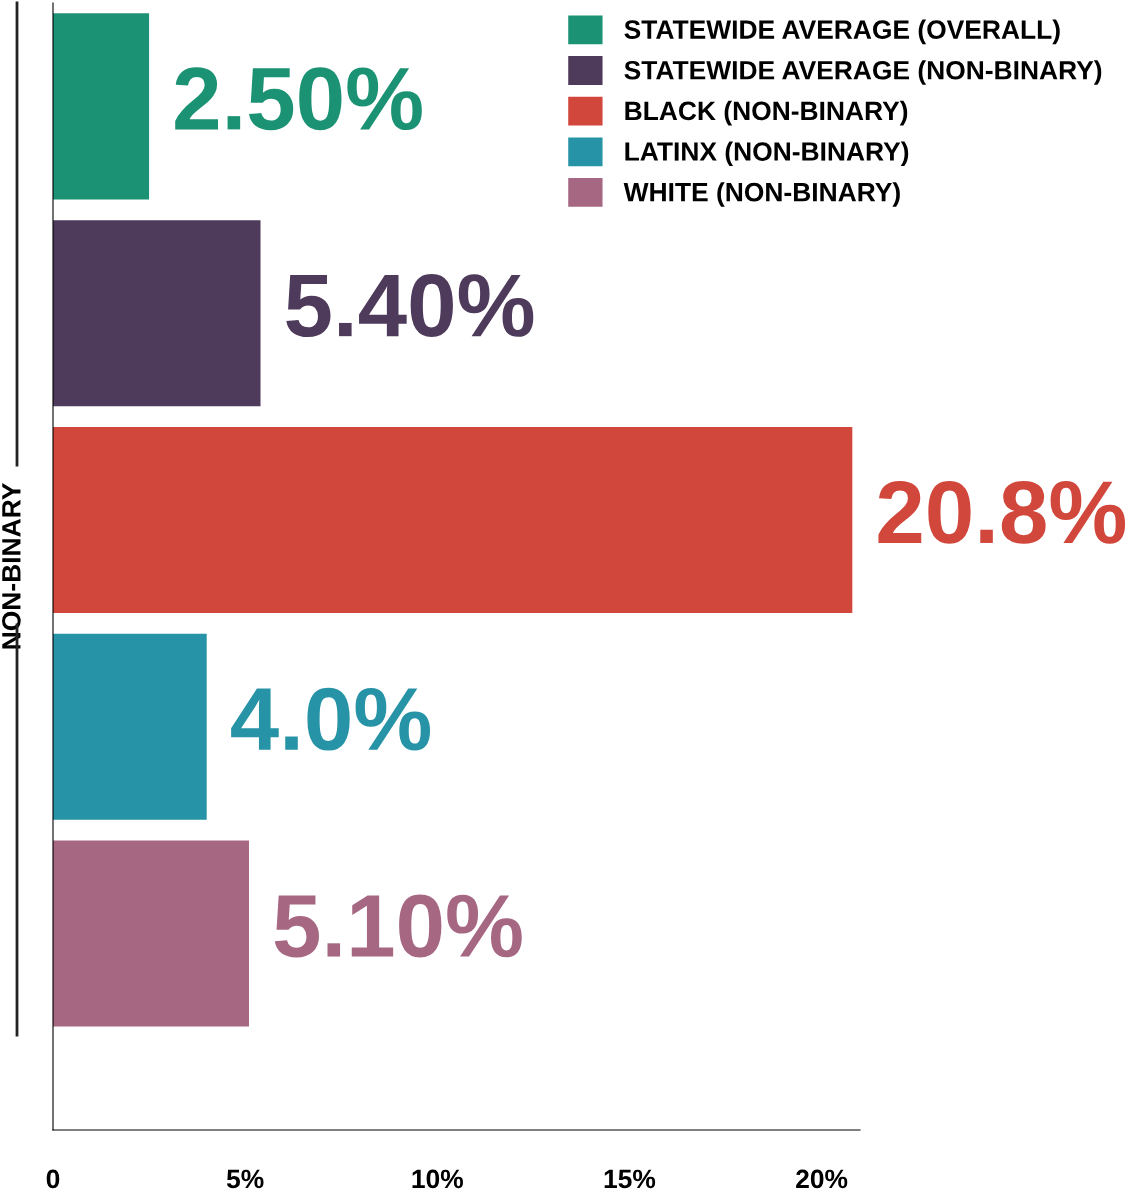 This screenshot has width=1129, height=1193. Describe the element at coordinates (11, 566) in the screenshot. I see `y-axis-title: NON-BINARY` at that location.